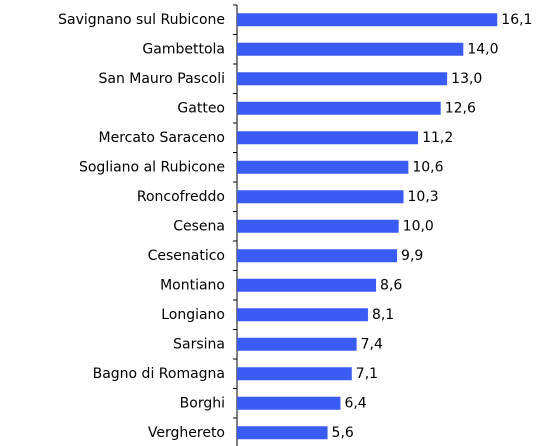 This screenshot has width=551, height=446. Describe the element at coordinates (199, 226) in the screenshot. I see `category-label: Cesena` at that location.